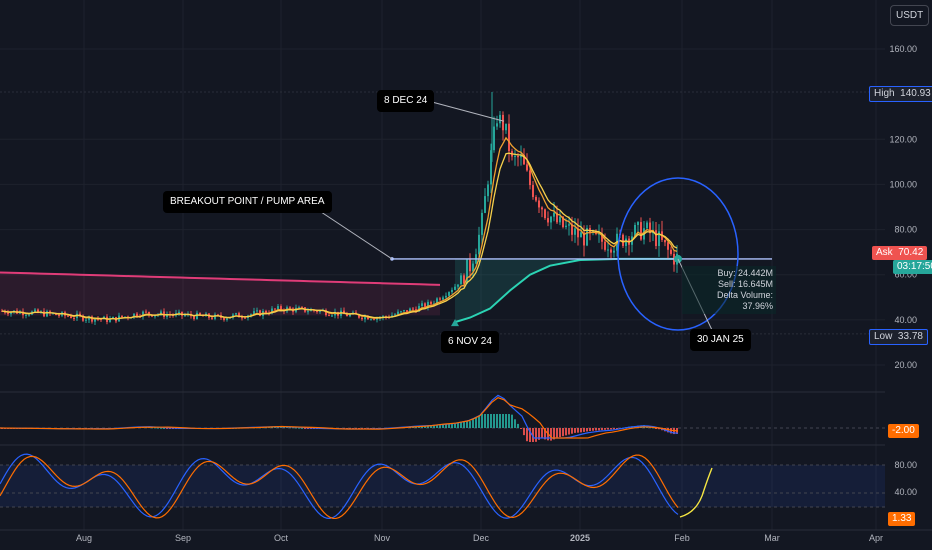 This screenshot has width=932, height=550. I want to click on currency-button: USDT, so click(910, 15).